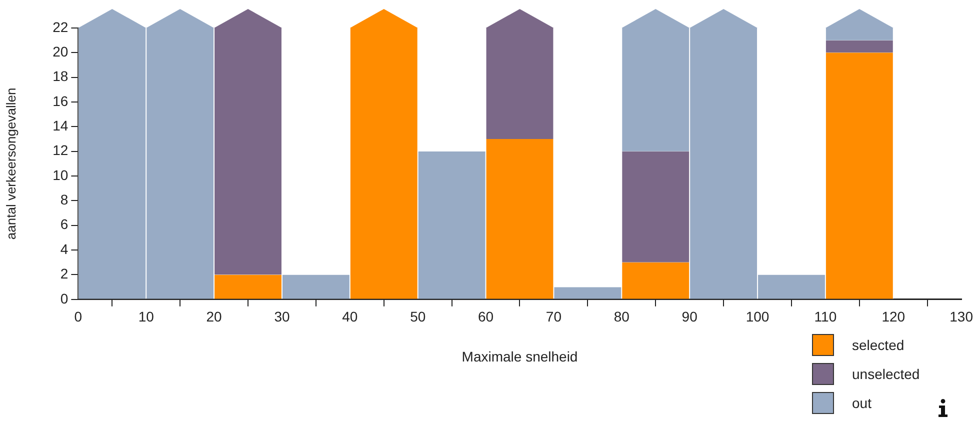 The image size is (976, 430). Describe the element at coordinates (64, 274) in the screenshot. I see `y-tick-label: 2` at that location.